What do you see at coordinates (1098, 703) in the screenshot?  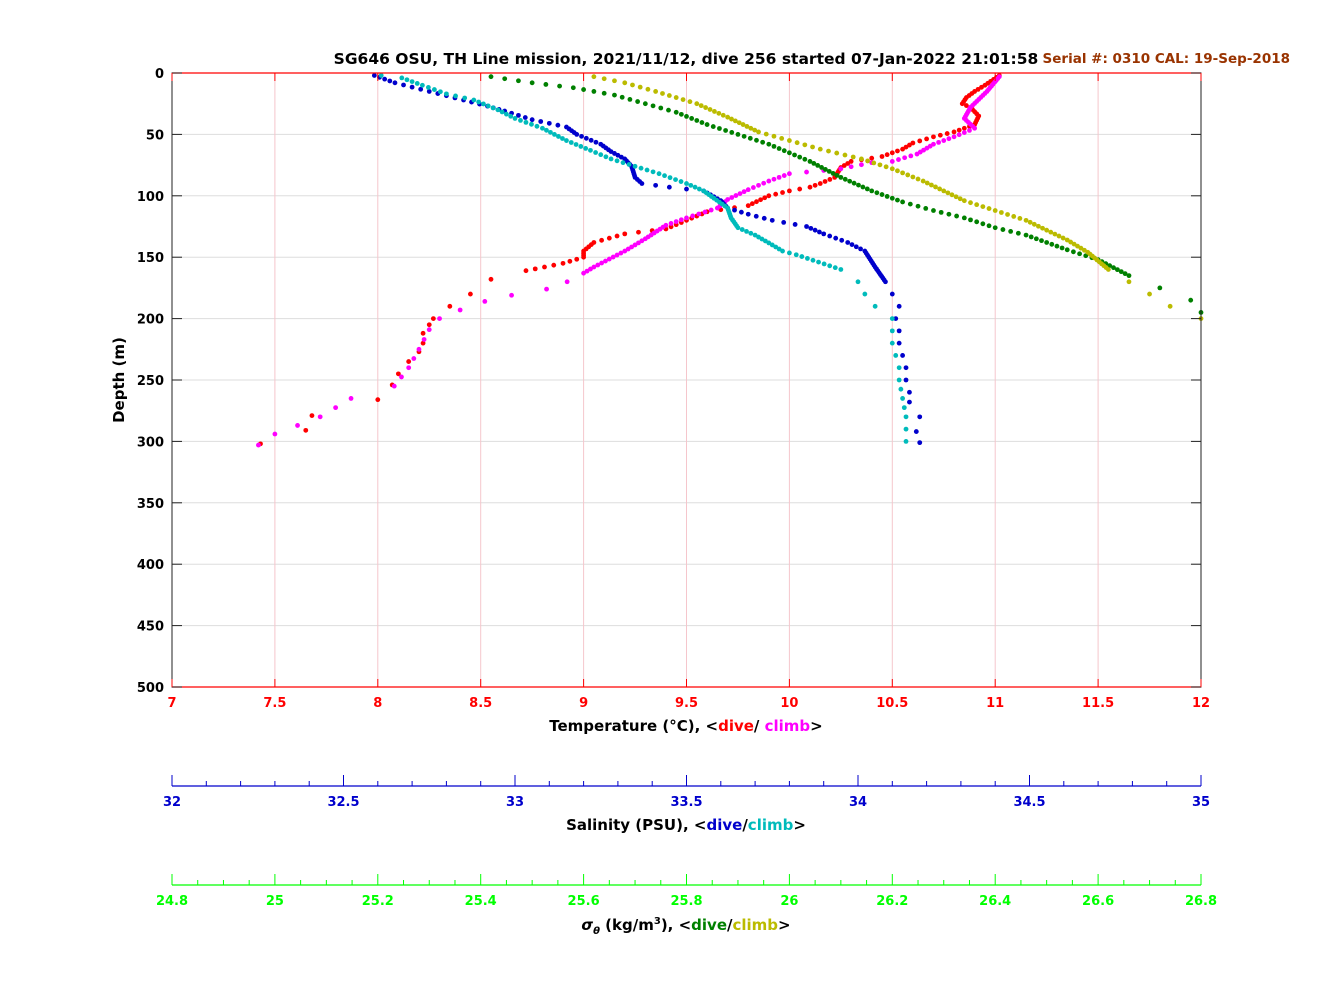 I see `temperature-tick-label: 11.5` at bounding box center [1098, 703].